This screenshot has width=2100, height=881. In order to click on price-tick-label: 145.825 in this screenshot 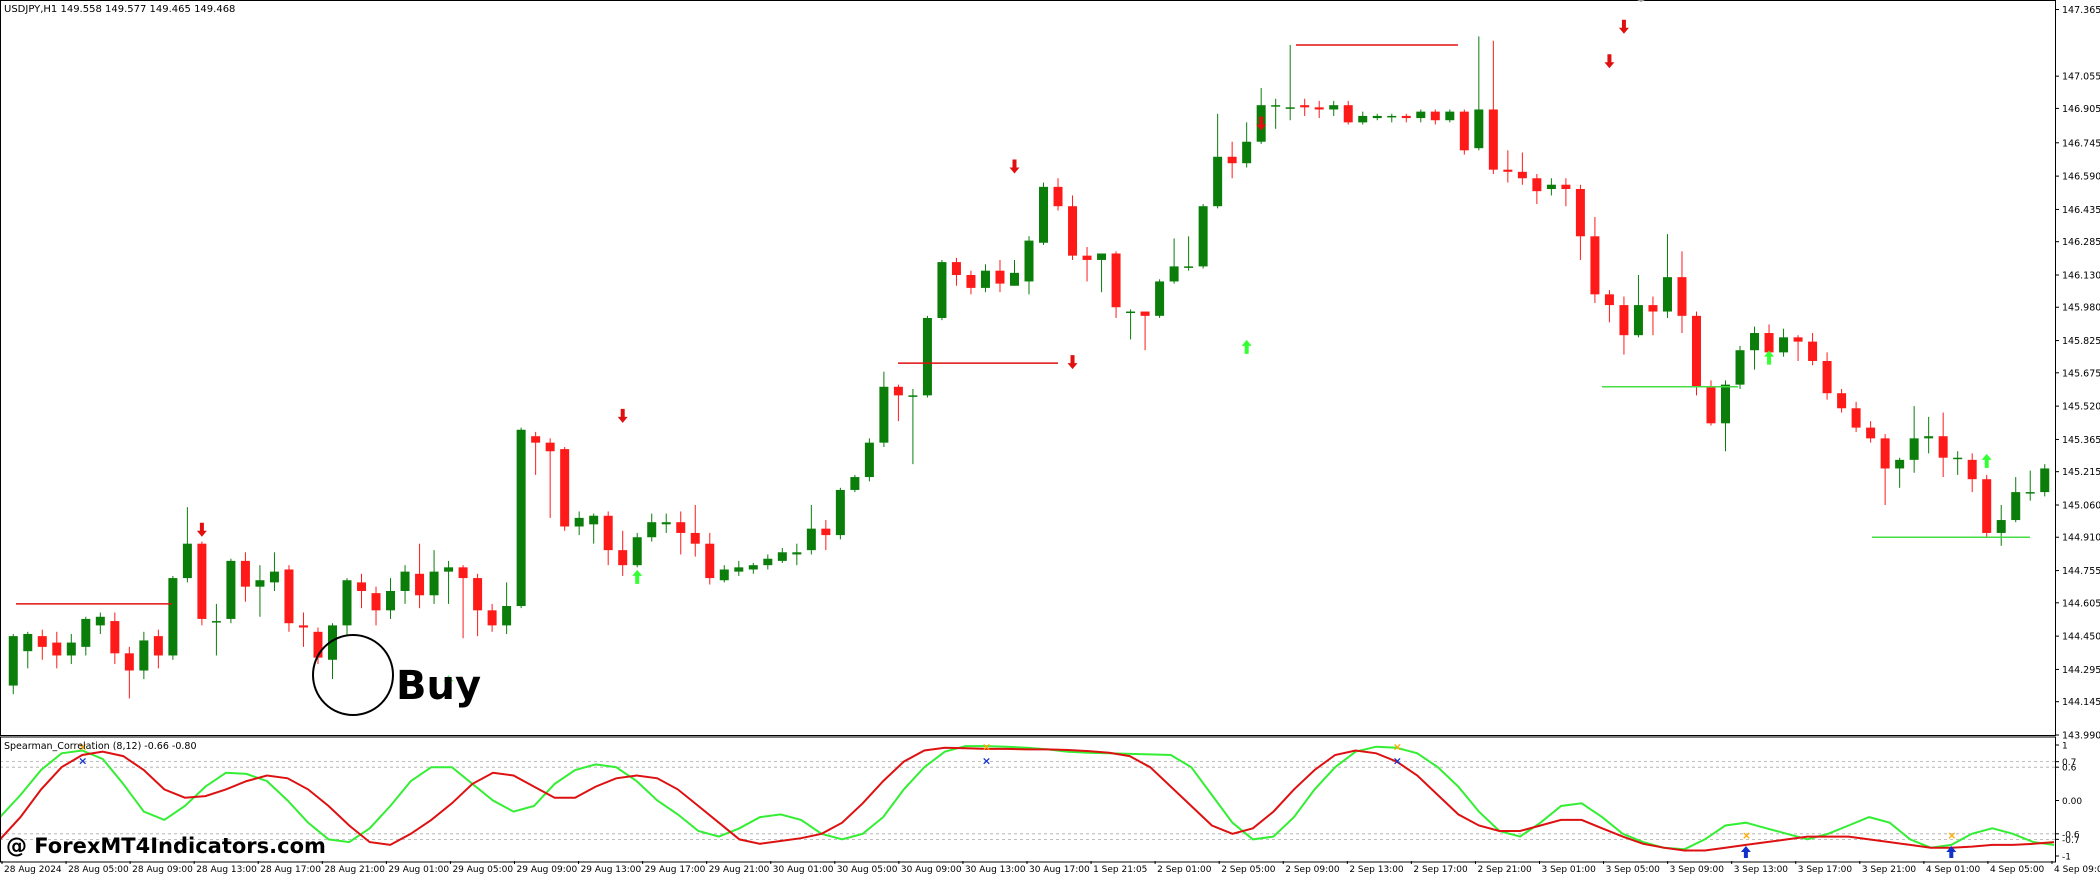, I will do `click(2081, 341)`.